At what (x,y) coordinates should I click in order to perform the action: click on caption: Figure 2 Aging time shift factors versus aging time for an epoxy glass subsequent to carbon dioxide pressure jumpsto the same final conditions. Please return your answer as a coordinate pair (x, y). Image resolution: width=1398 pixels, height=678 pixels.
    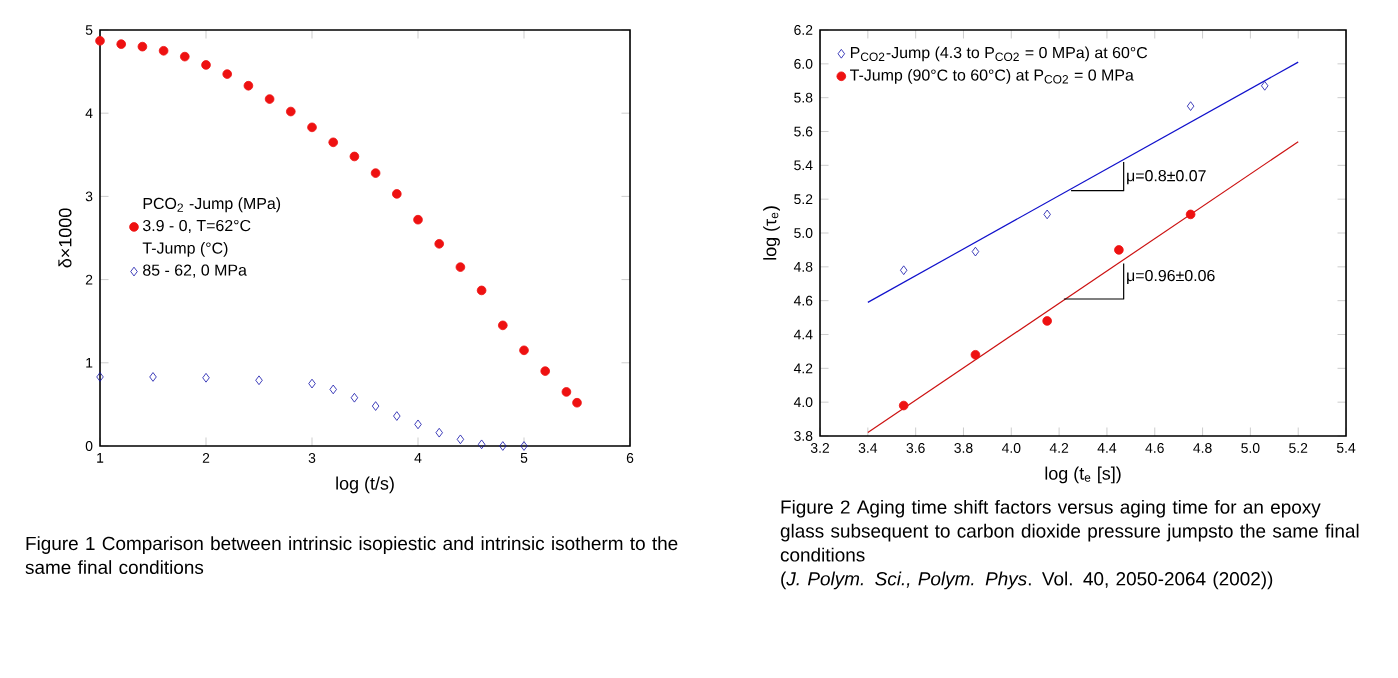
    Looking at the image, I should click on (1069, 530).